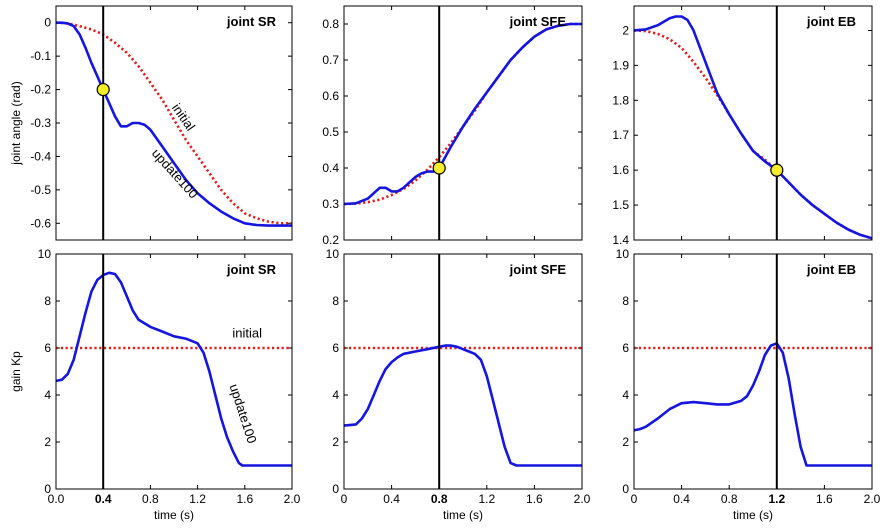  I want to click on y-tick-label: 0.5, so click(330, 132).